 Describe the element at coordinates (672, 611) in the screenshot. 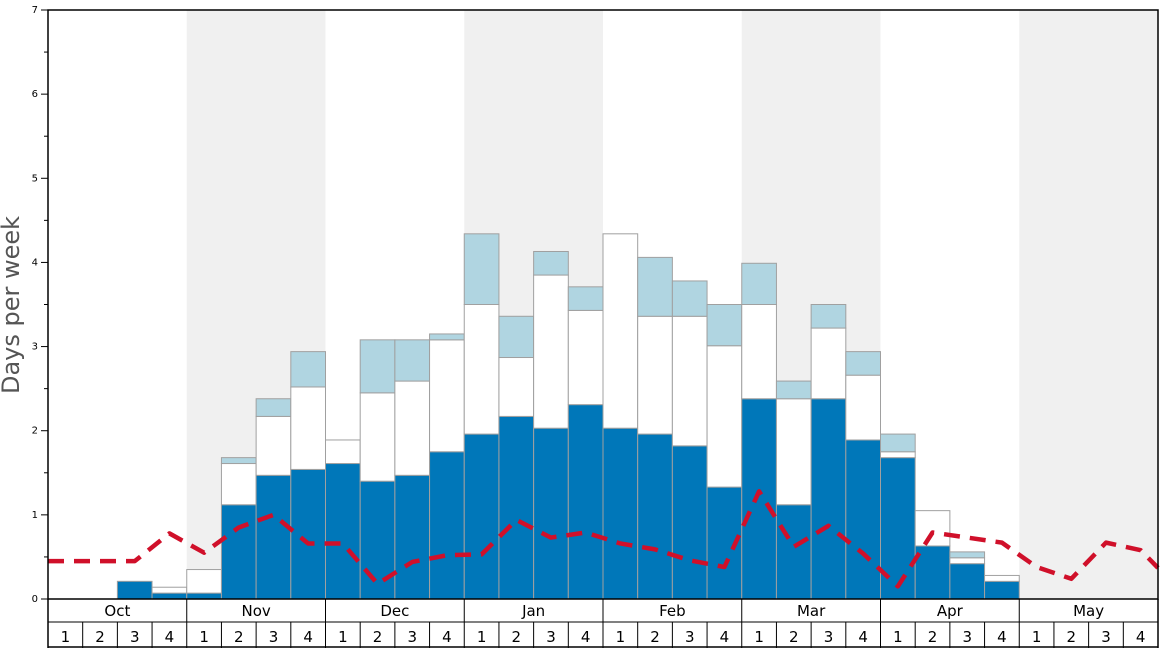

I see `month-label-feb: Feb` at that location.